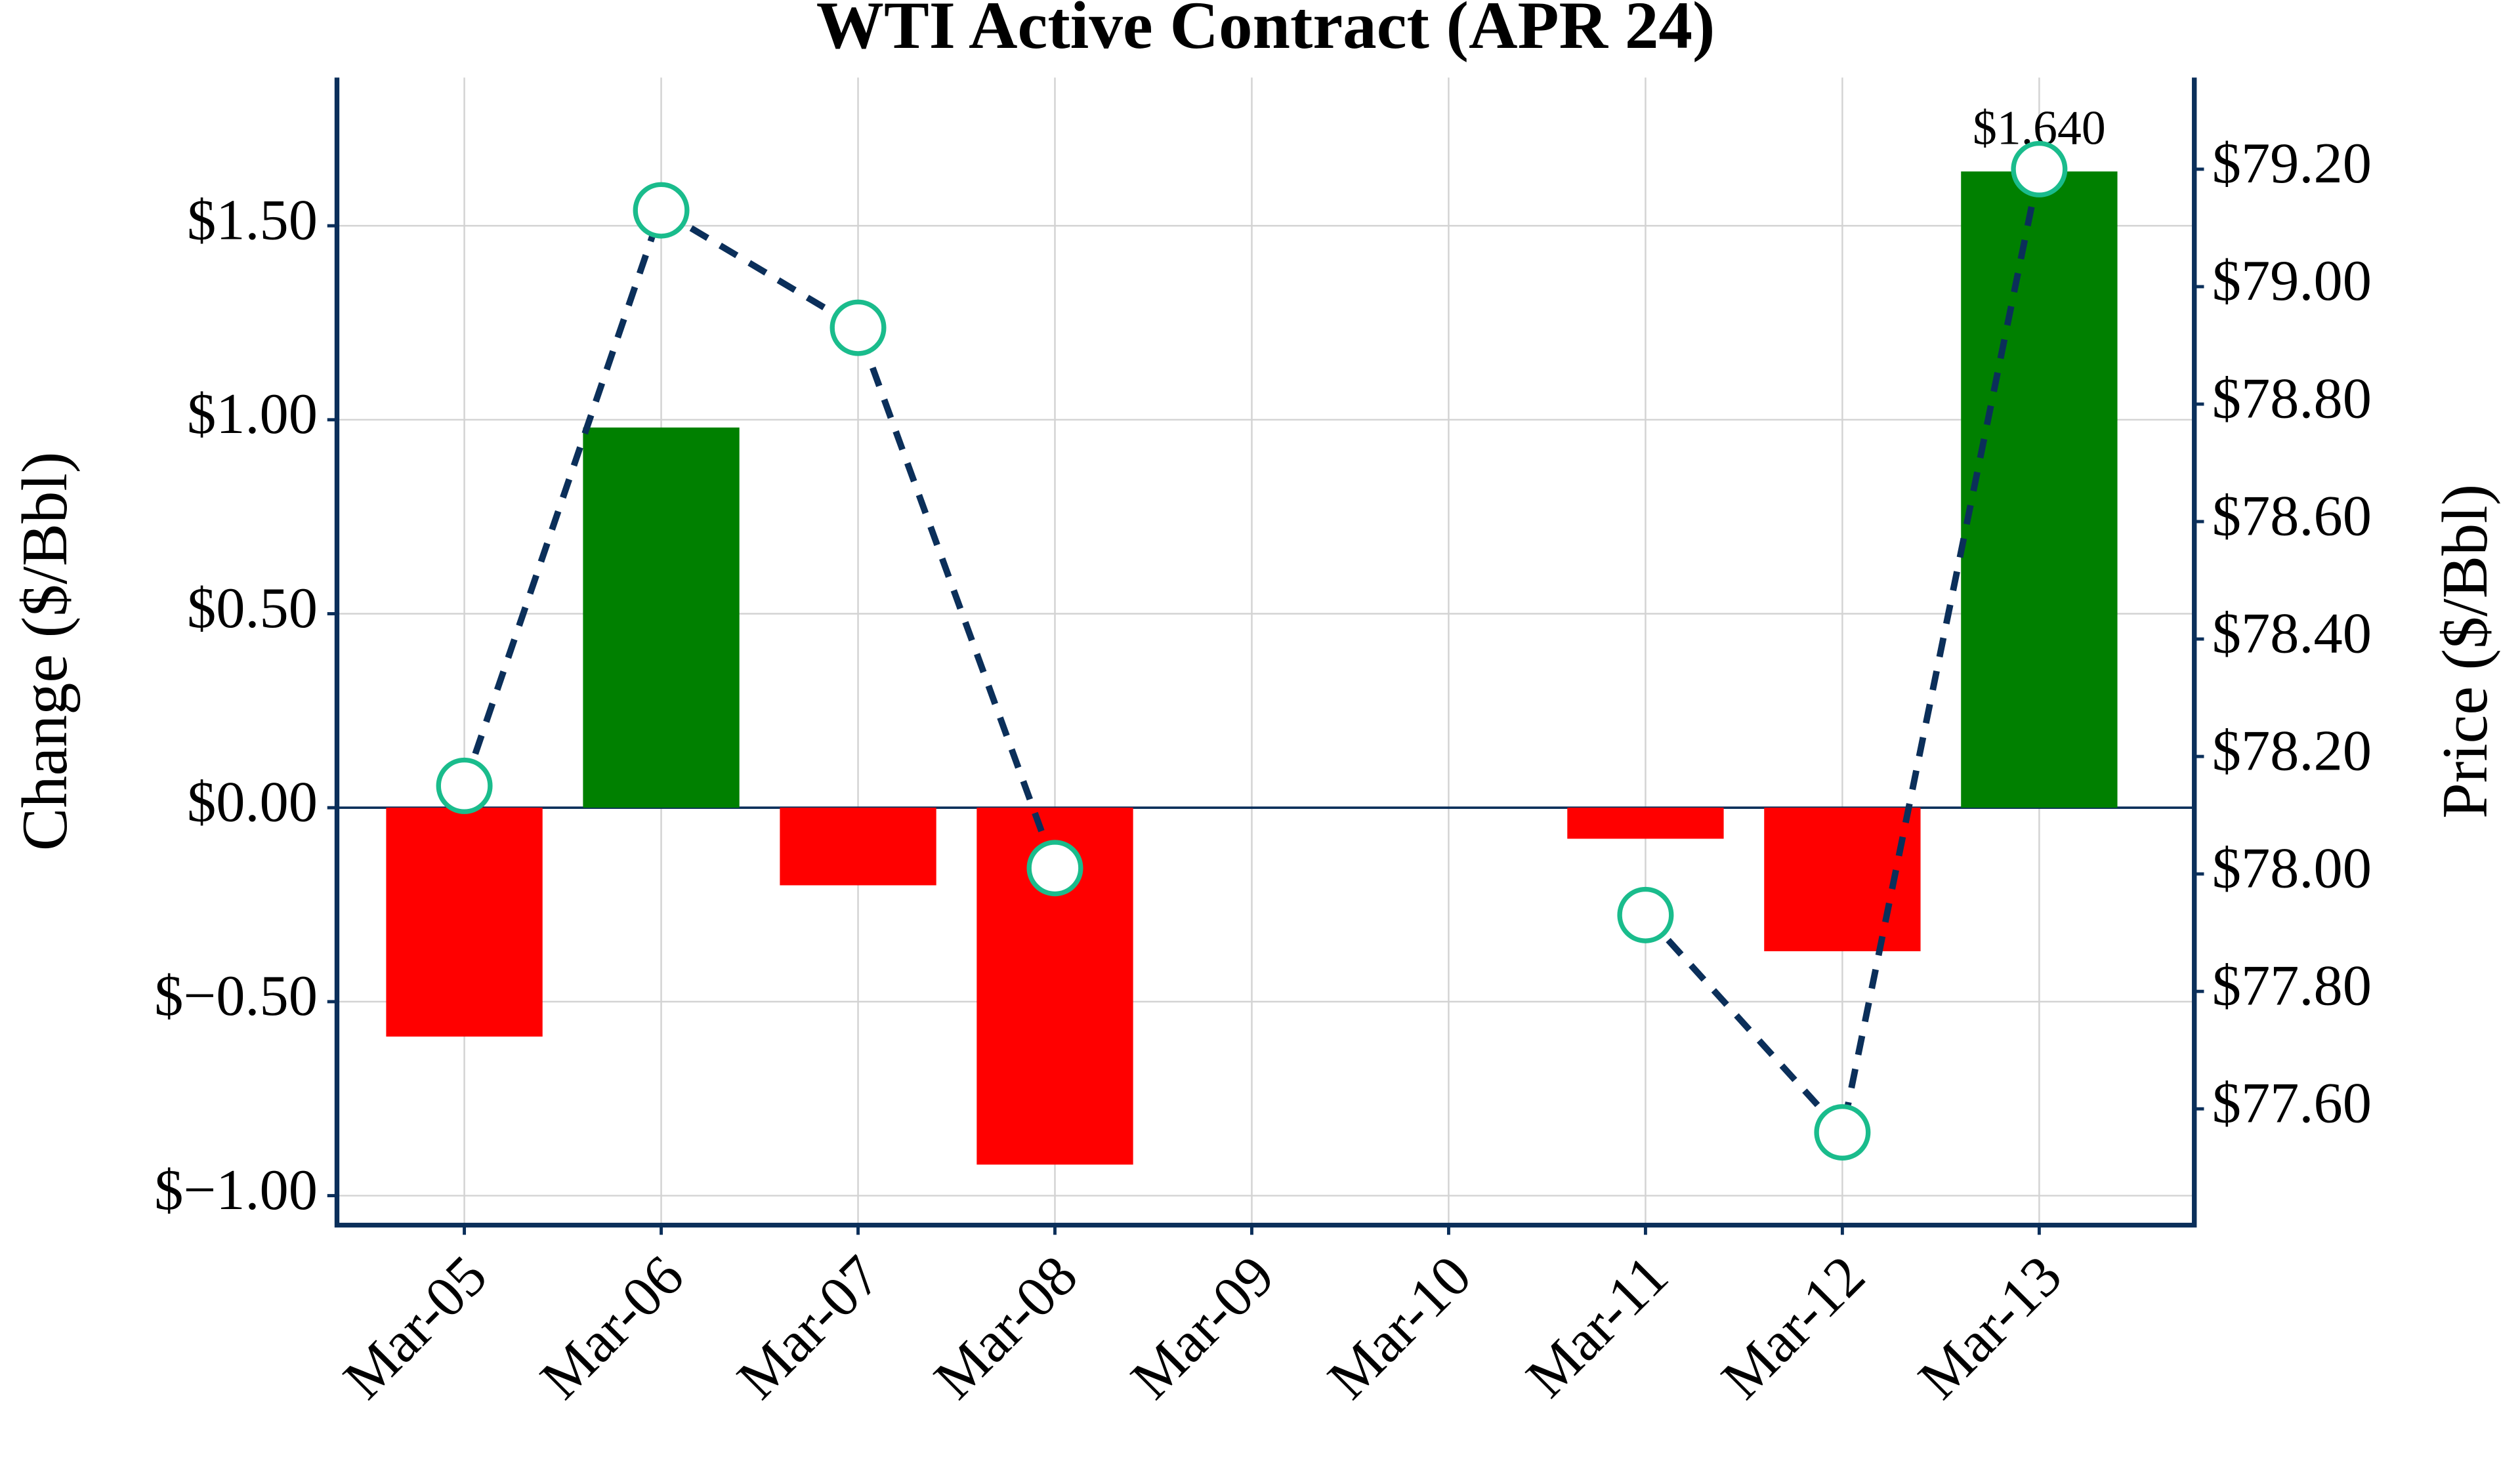  Describe the element at coordinates (2292, 633) in the screenshot. I see `y2-tick-label: $78.40` at that location.